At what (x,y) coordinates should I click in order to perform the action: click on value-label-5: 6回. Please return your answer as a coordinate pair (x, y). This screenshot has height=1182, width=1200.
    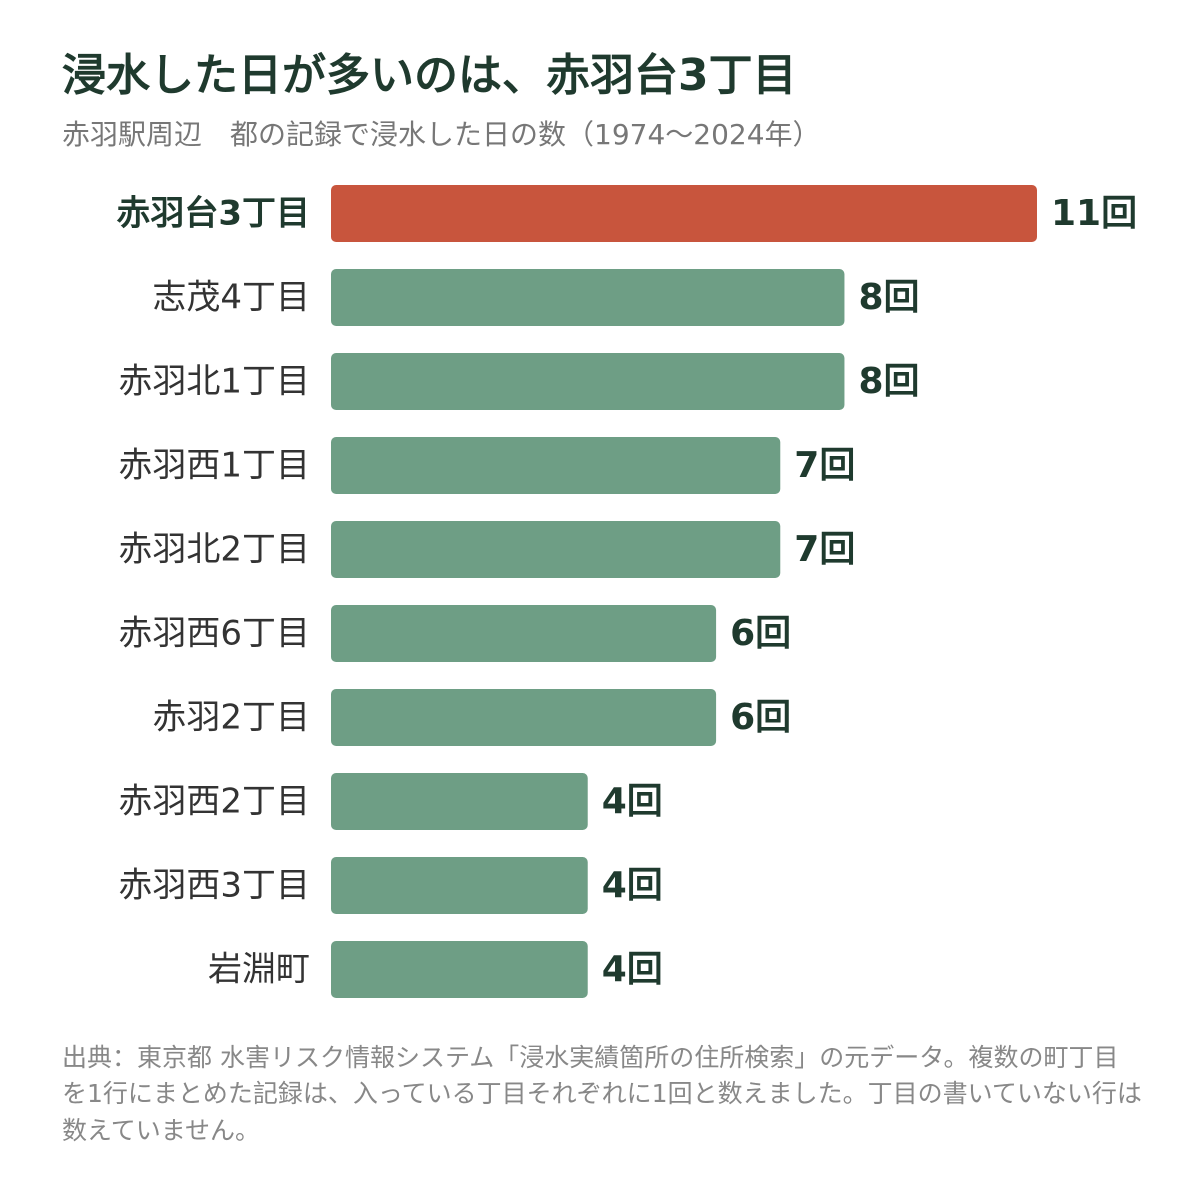
    Looking at the image, I should click on (760, 633).